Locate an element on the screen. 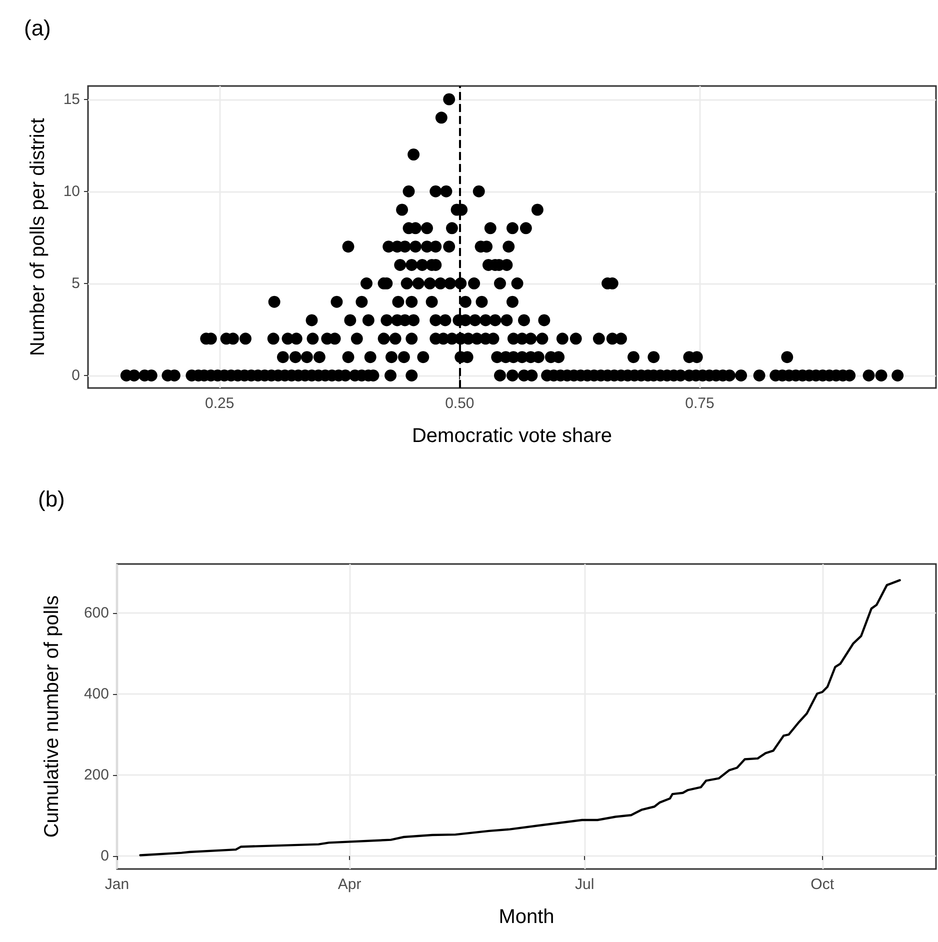  y-axis-title: Cumulative number of polls is located at coordinates (52, 716).